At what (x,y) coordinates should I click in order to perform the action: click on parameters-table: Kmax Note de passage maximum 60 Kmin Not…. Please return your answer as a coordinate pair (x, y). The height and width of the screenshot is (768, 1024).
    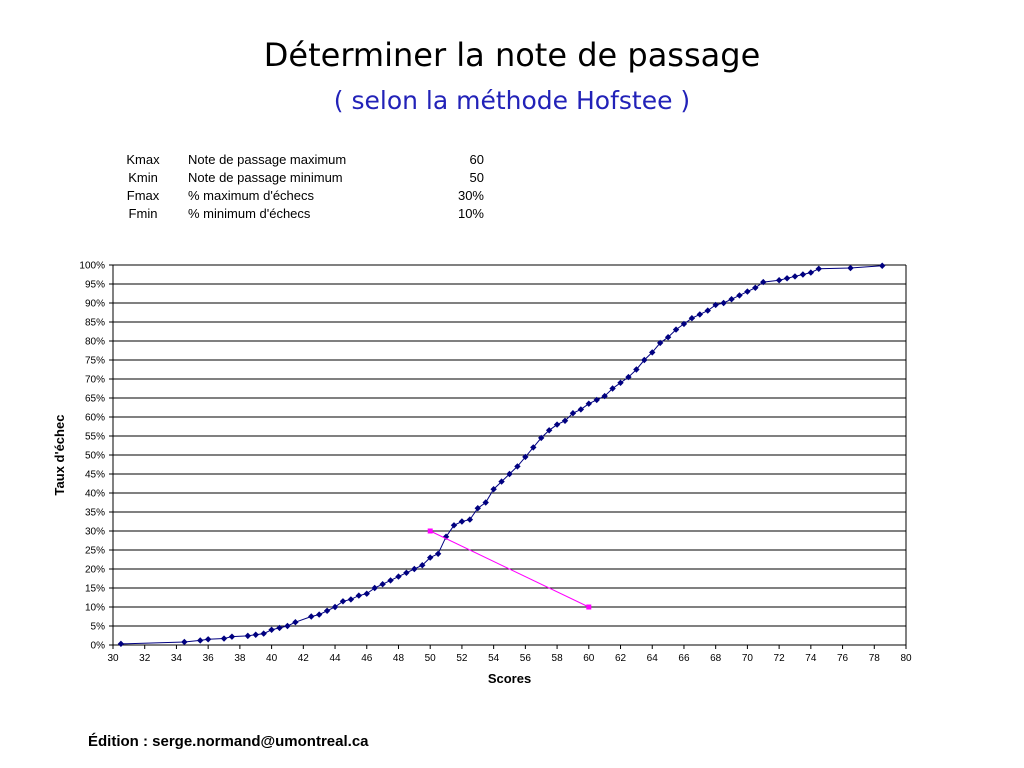
    Looking at the image, I should click on (297, 187).